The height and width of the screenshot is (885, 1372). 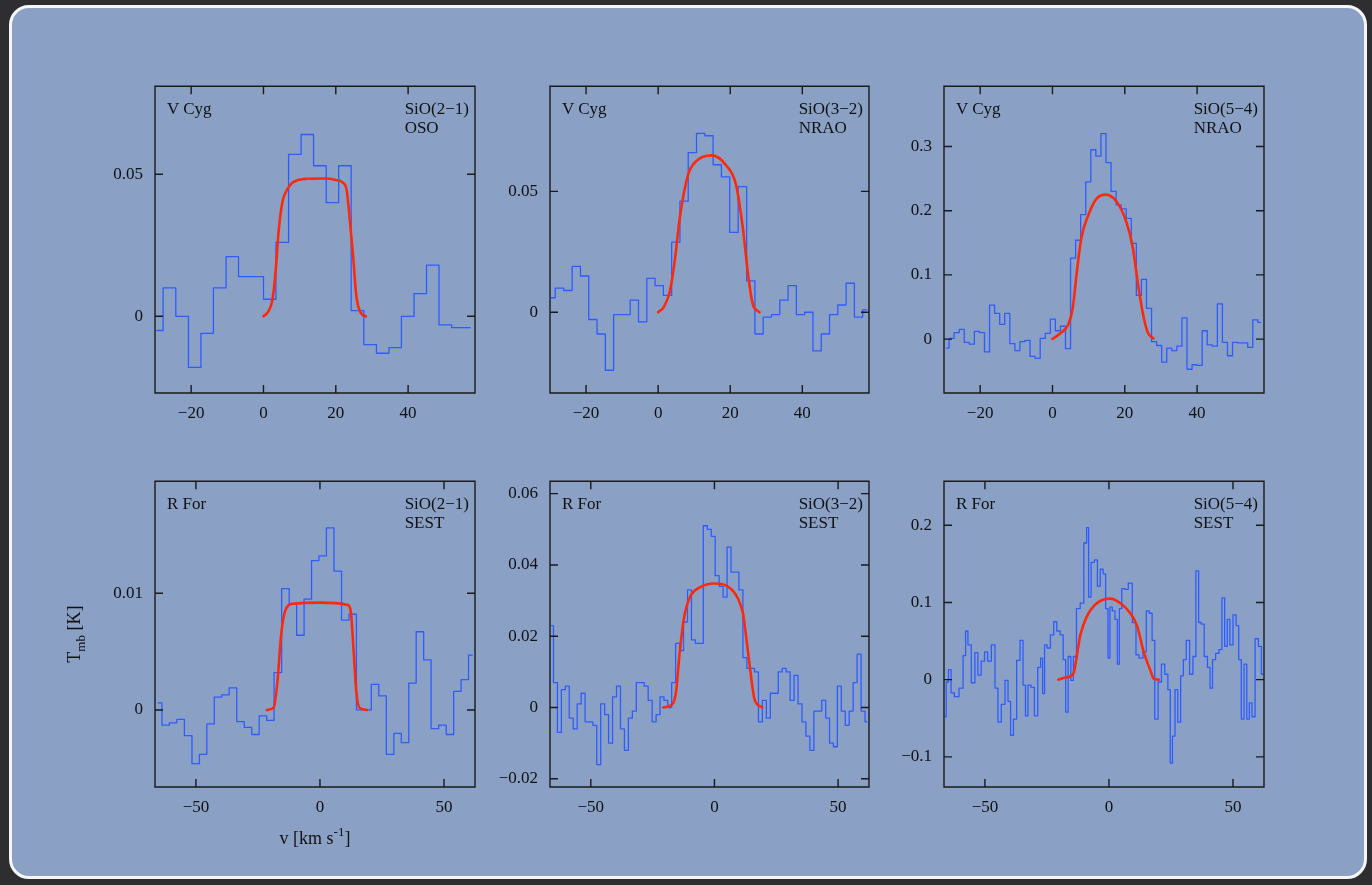 I want to click on y-tick-label: 0.3, so click(x=921, y=145).